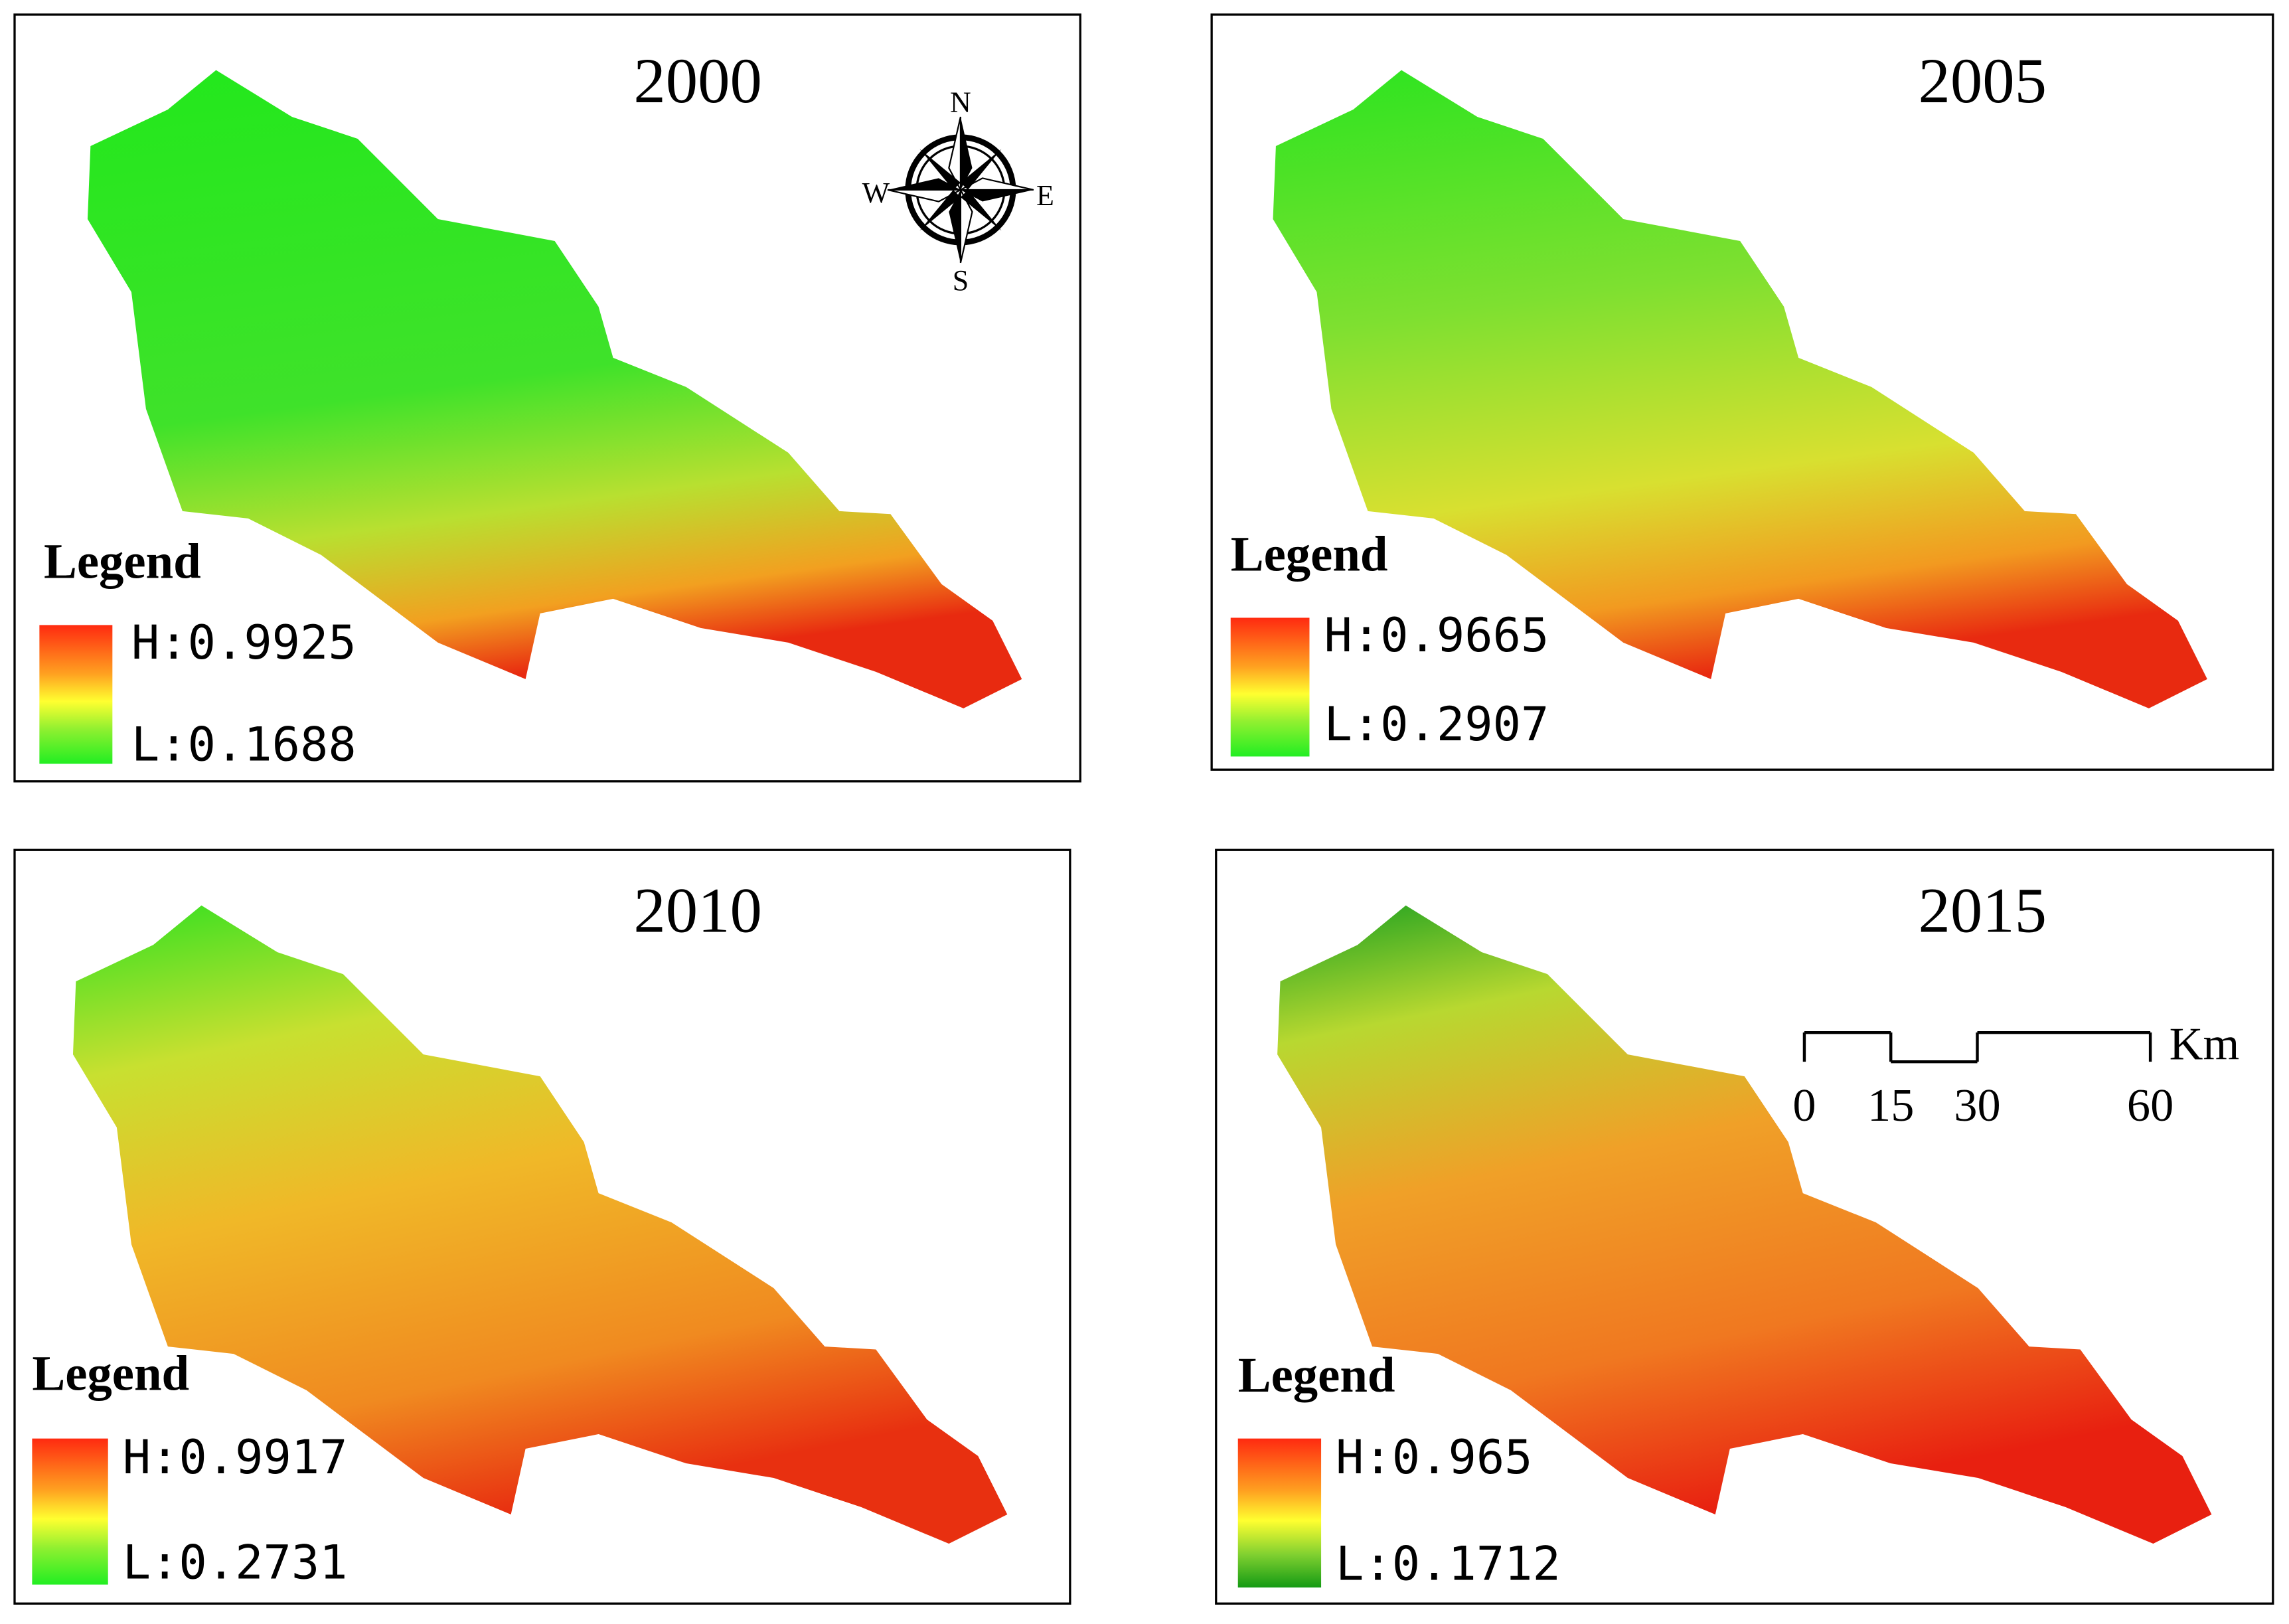 This screenshot has width=2289, height=1624. Describe the element at coordinates (697, 910) in the screenshot. I see `panel-title: 2010` at that location.